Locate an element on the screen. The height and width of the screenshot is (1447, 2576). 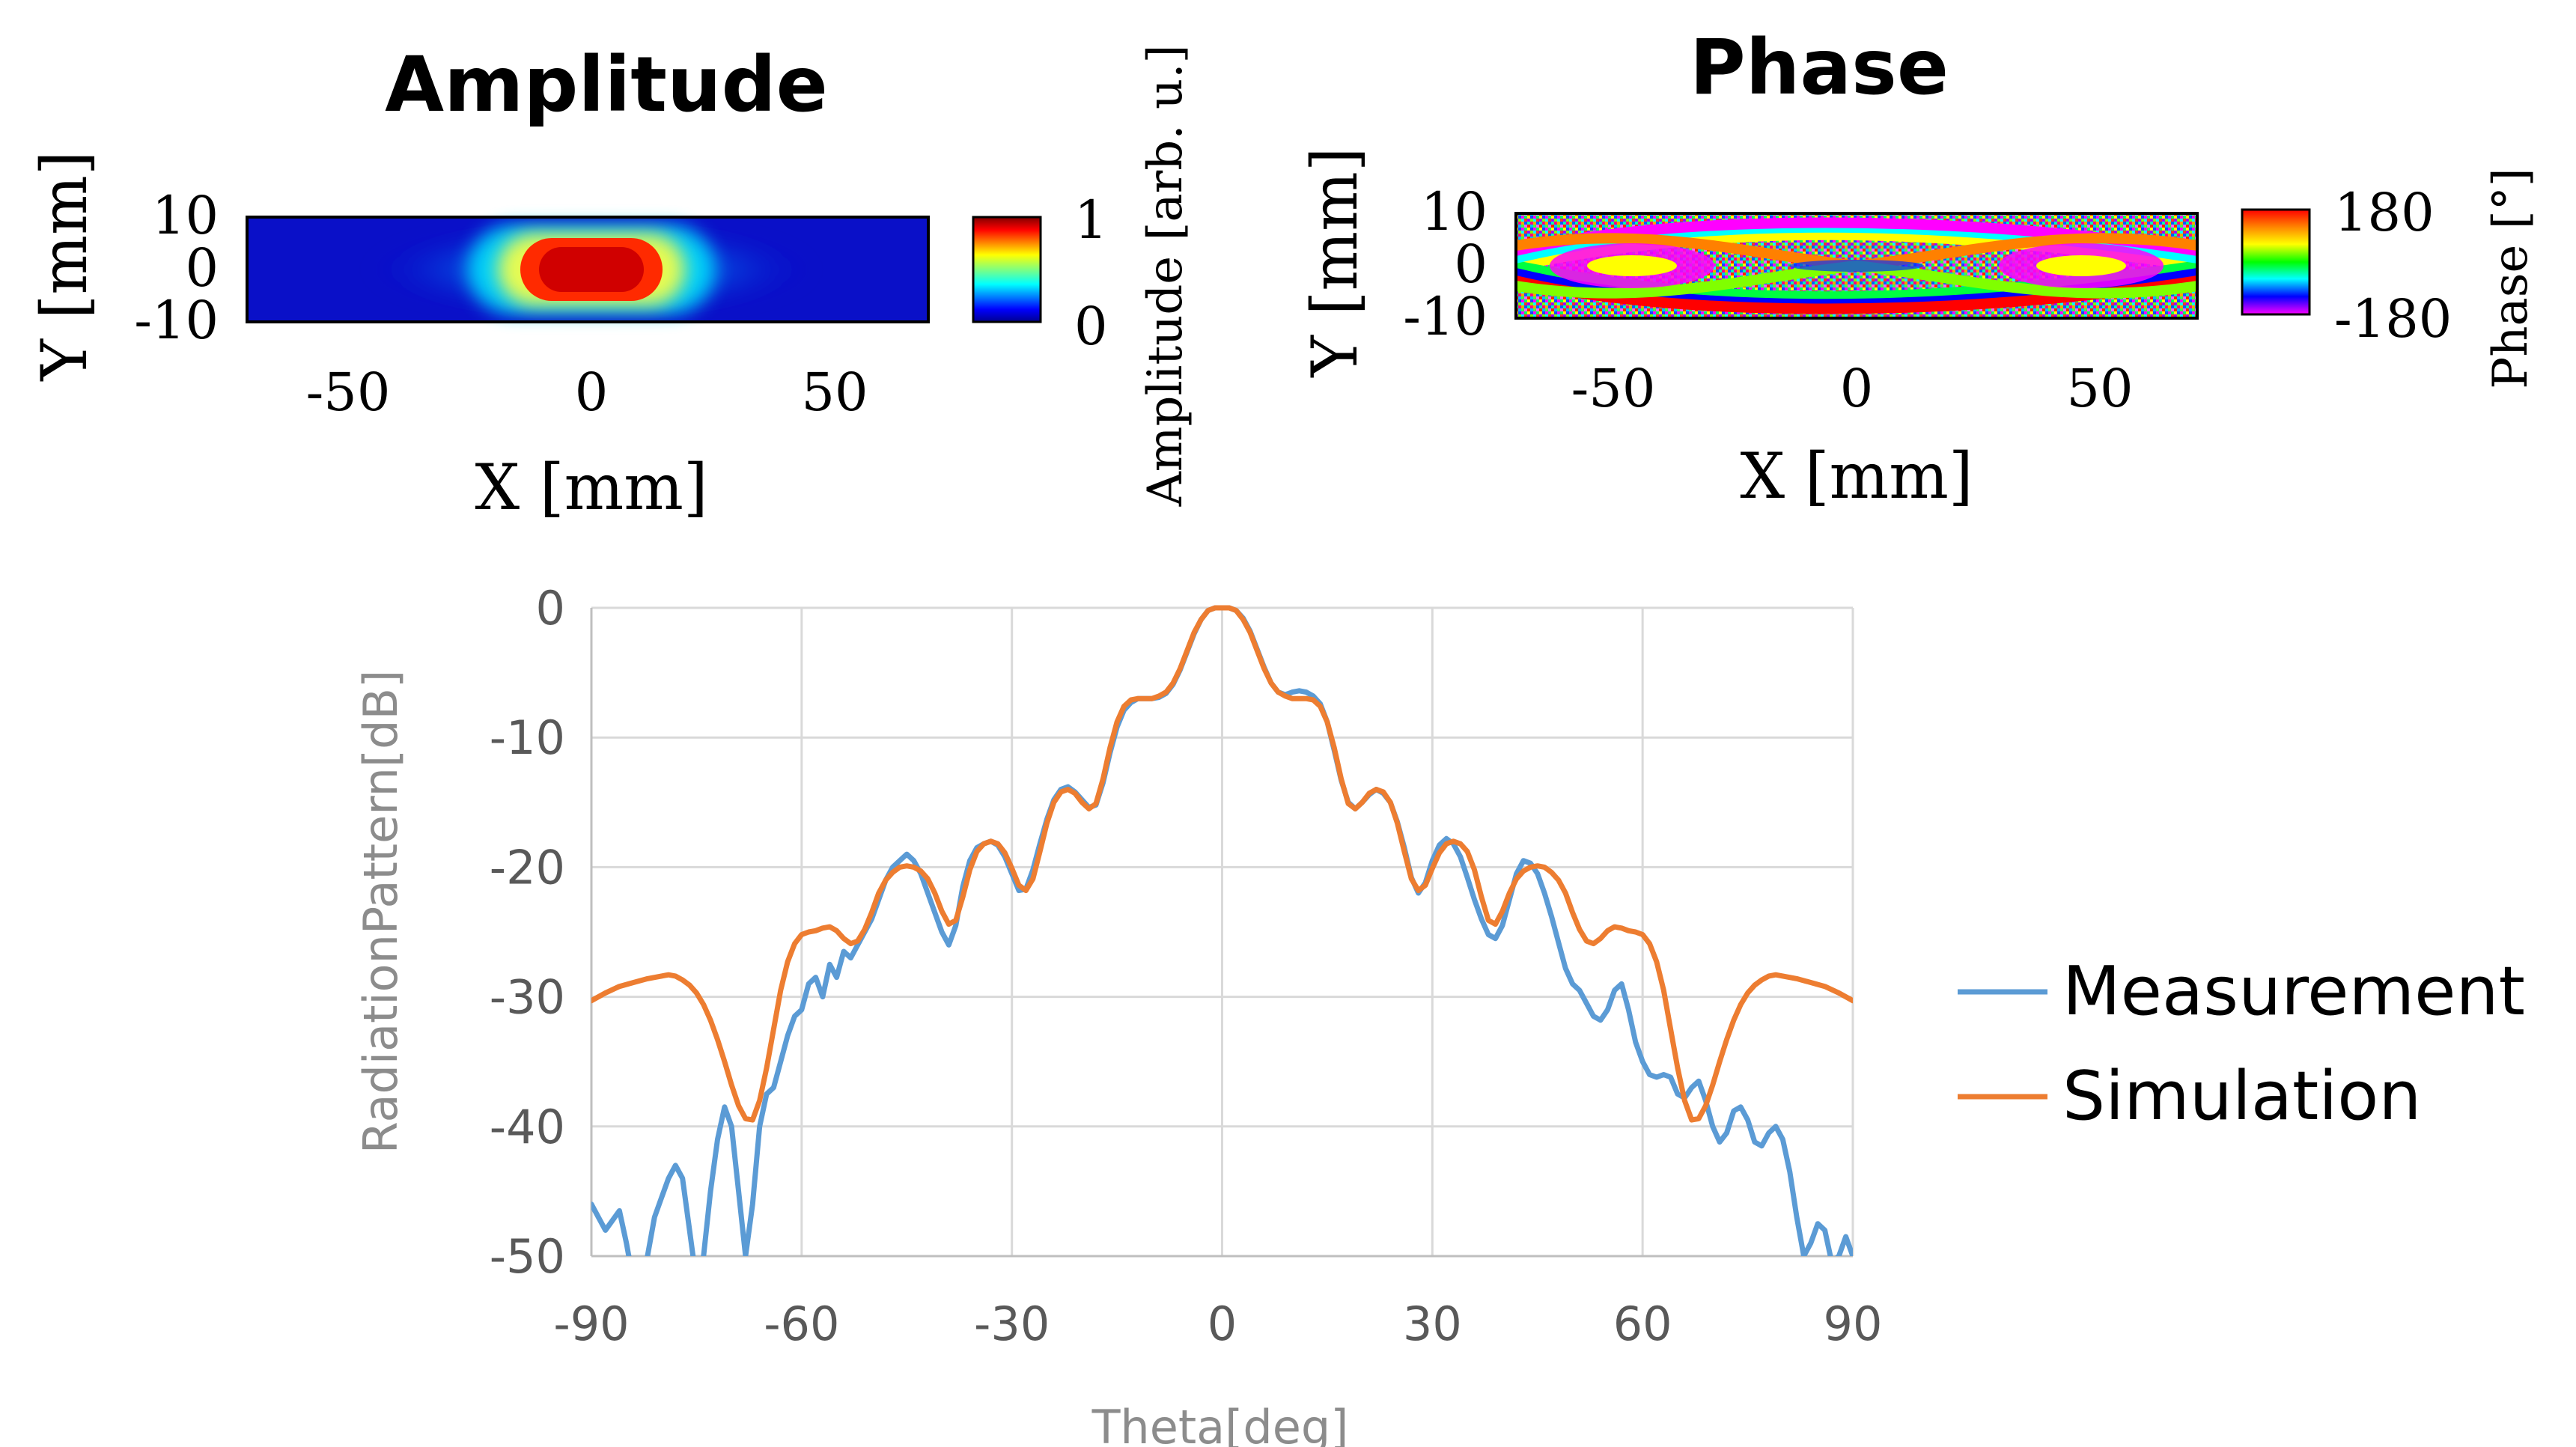
amplitude-colorbar-label: Amplitude [arb. u.] is located at coordinates (1165, 276).